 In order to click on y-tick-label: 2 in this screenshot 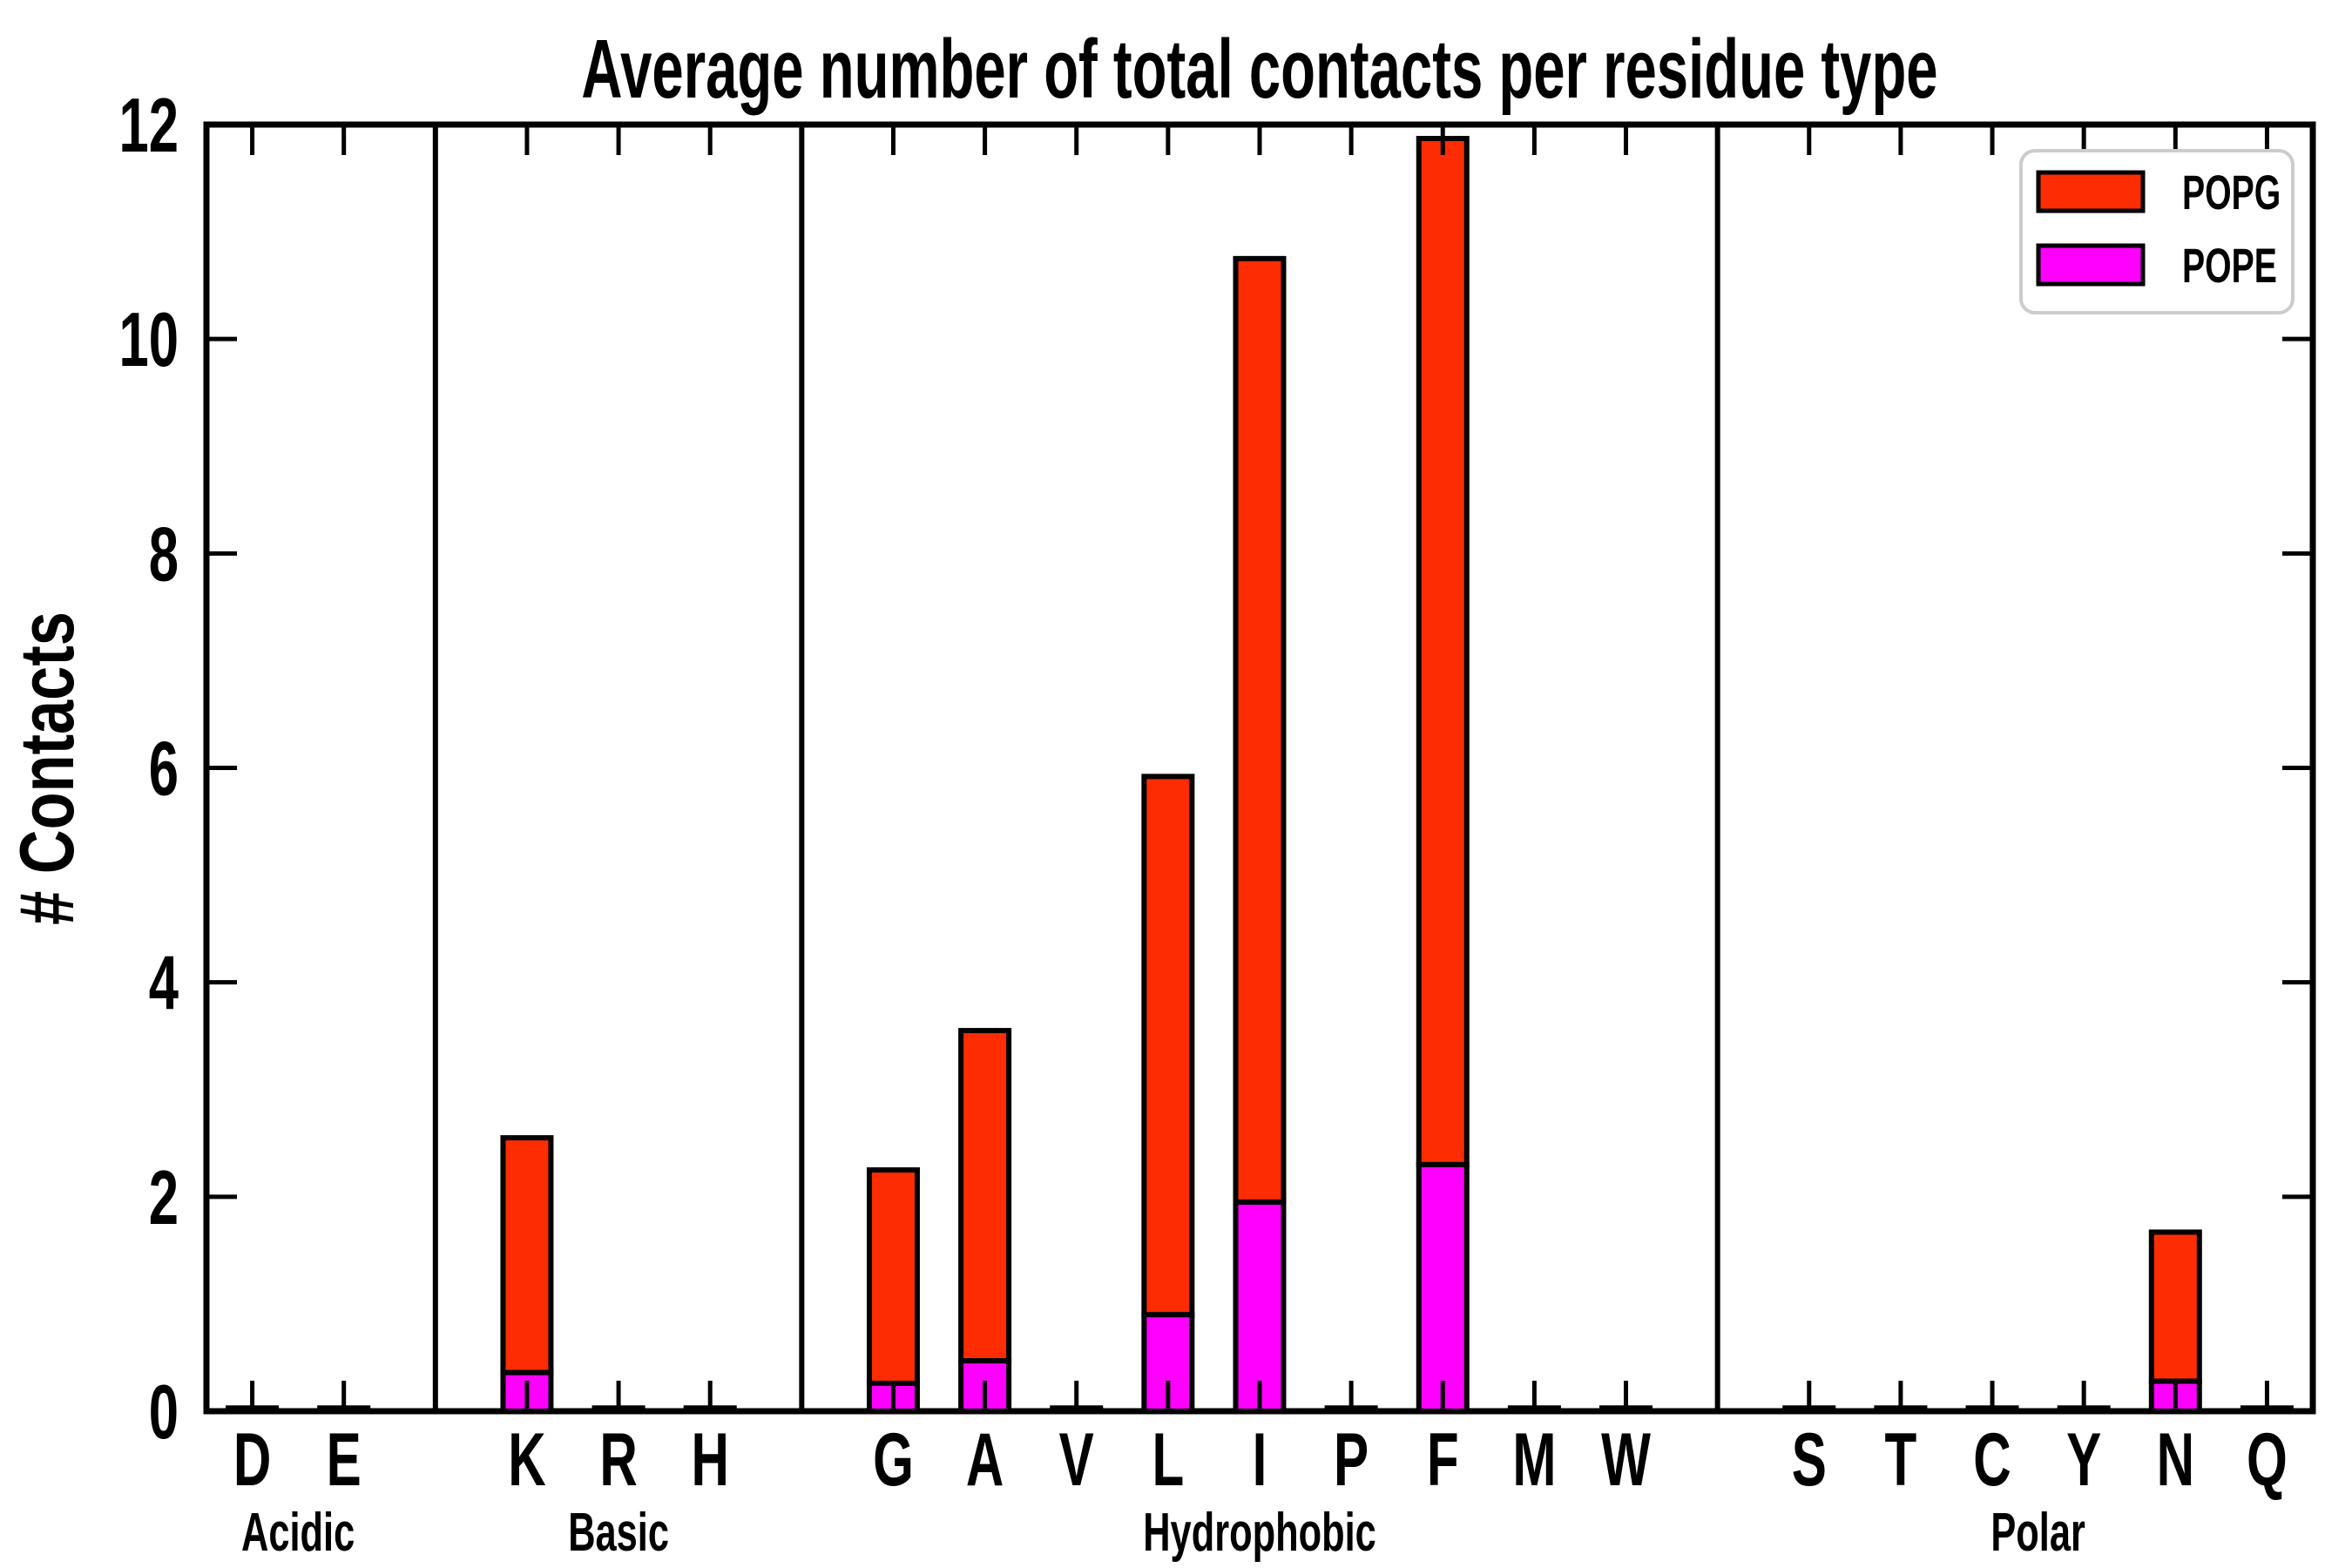, I will do `click(164, 1197)`.